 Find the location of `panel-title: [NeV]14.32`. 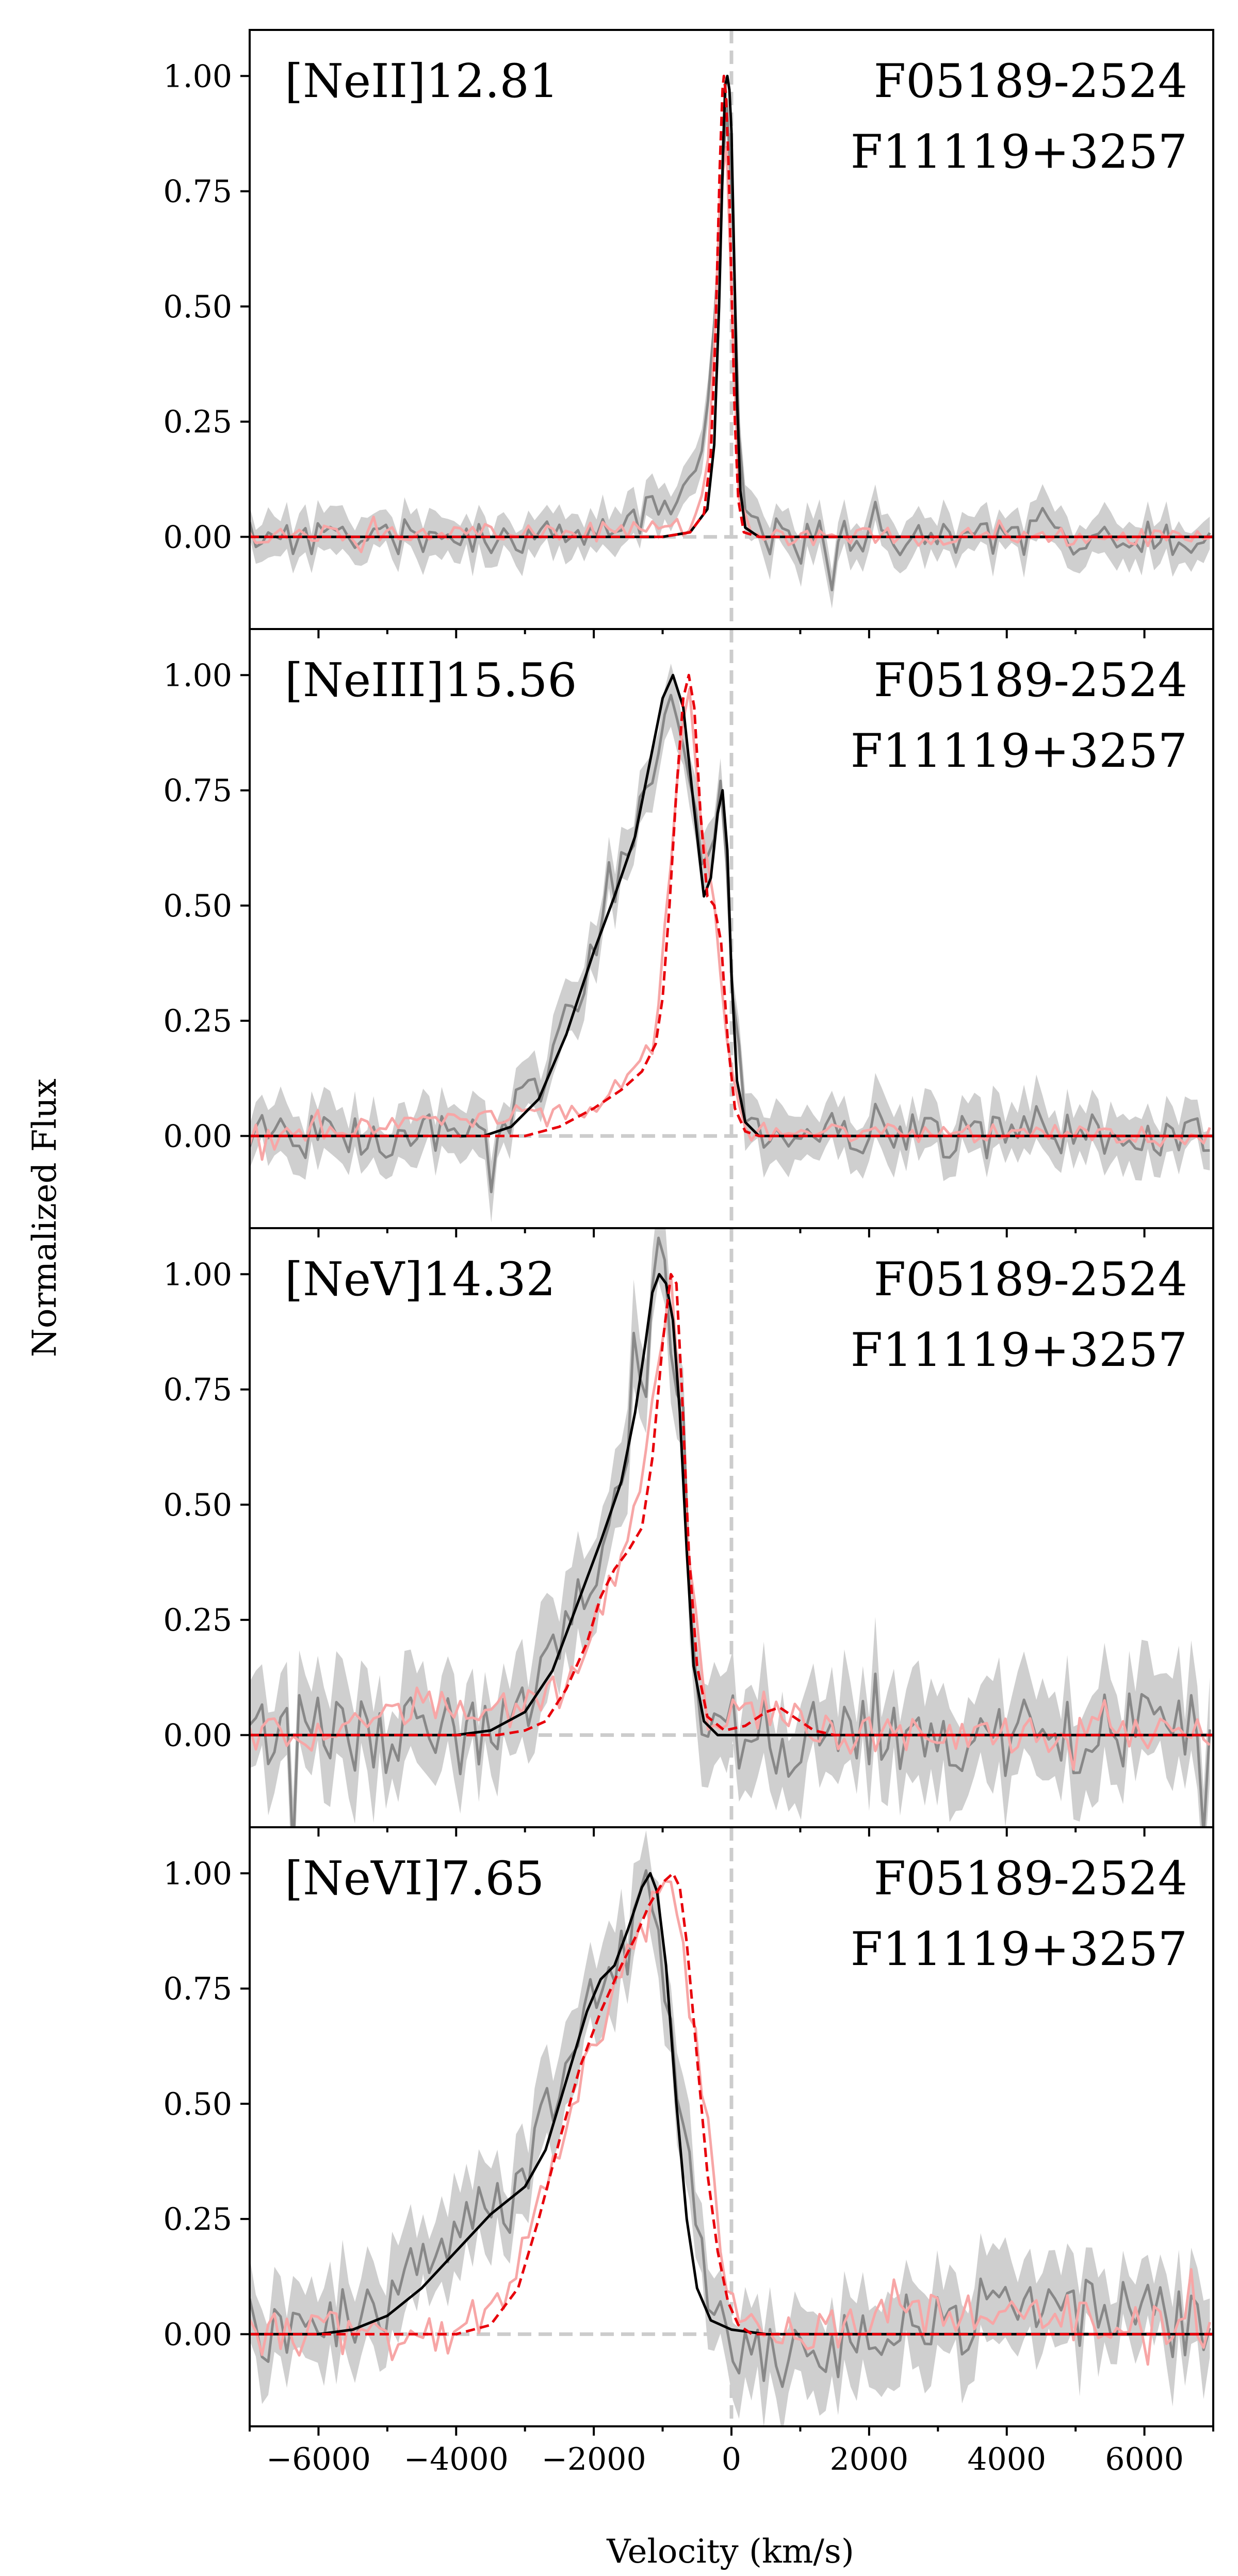

panel-title: [NeV]14.32 is located at coordinates (421, 1279).